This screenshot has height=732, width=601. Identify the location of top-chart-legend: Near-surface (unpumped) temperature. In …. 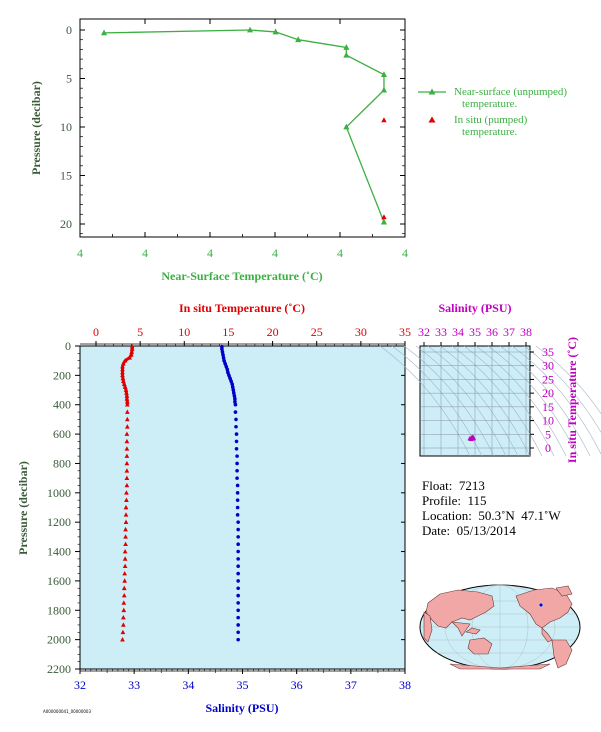
(492, 112).